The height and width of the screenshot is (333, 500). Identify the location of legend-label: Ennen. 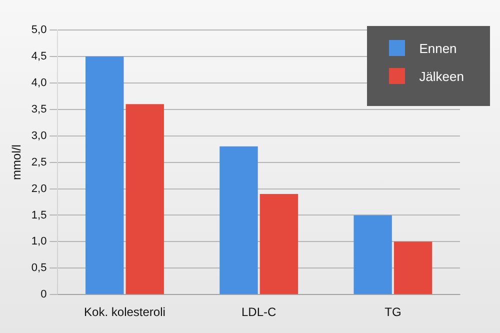
(438, 48).